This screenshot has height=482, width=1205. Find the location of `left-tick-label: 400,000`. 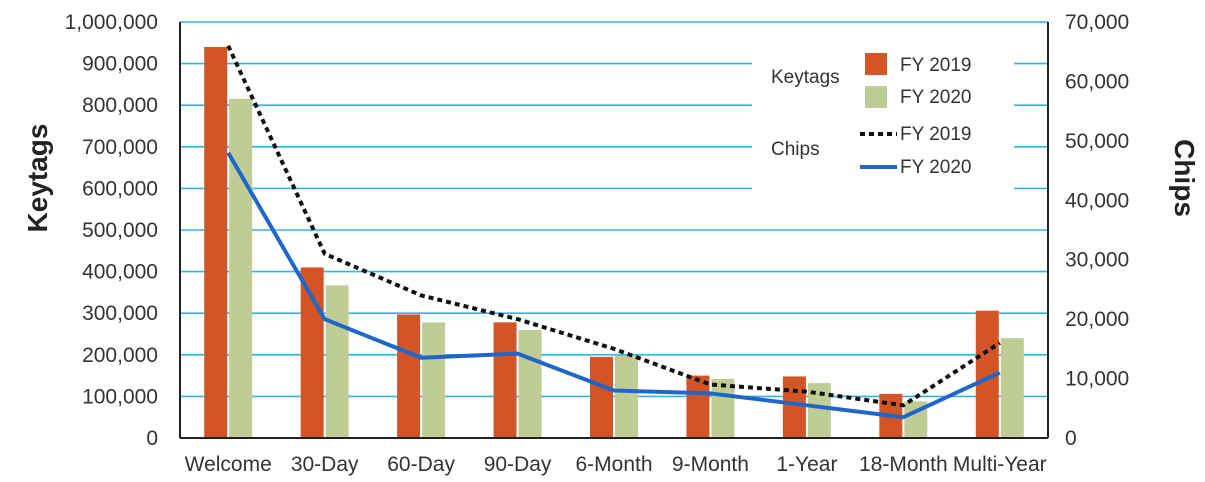

left-tick-label: 400,000 is located at coordinates (120, 272).